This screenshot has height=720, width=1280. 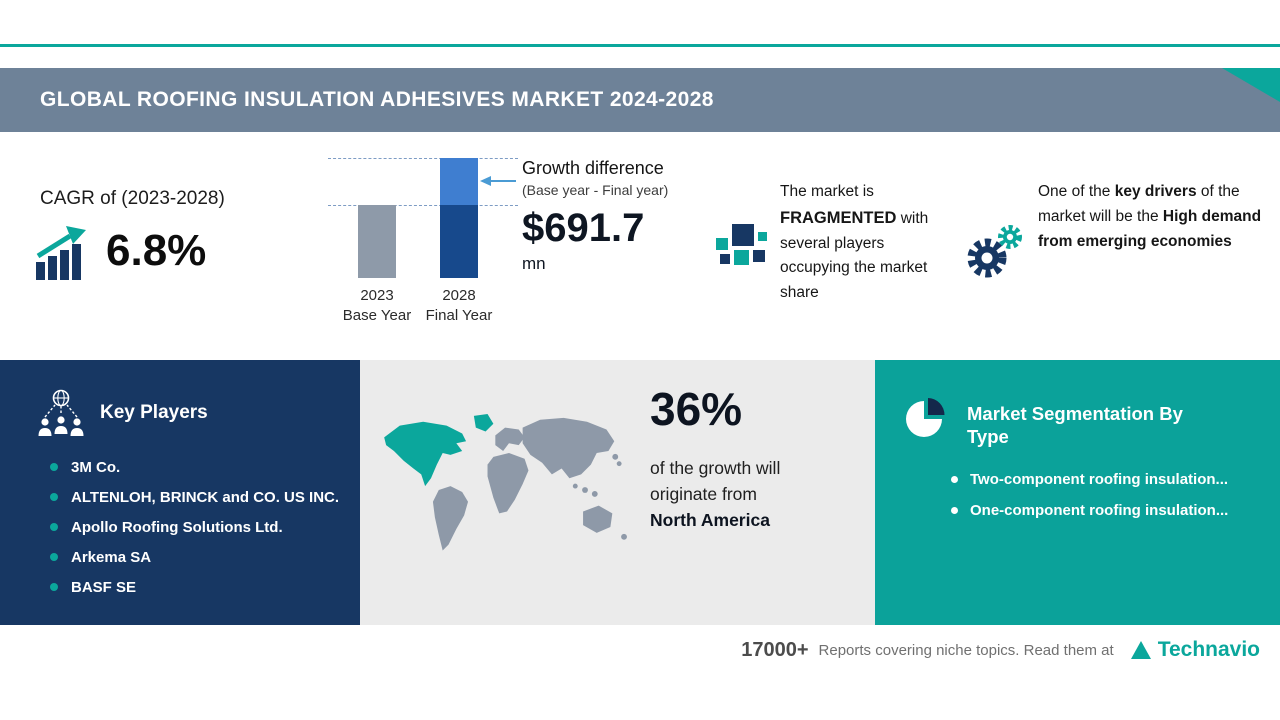 What do you see at coordinates (459, 241) in the screenshot?
I see `bar-2028-base-segment` at bounding box center [459, 241].